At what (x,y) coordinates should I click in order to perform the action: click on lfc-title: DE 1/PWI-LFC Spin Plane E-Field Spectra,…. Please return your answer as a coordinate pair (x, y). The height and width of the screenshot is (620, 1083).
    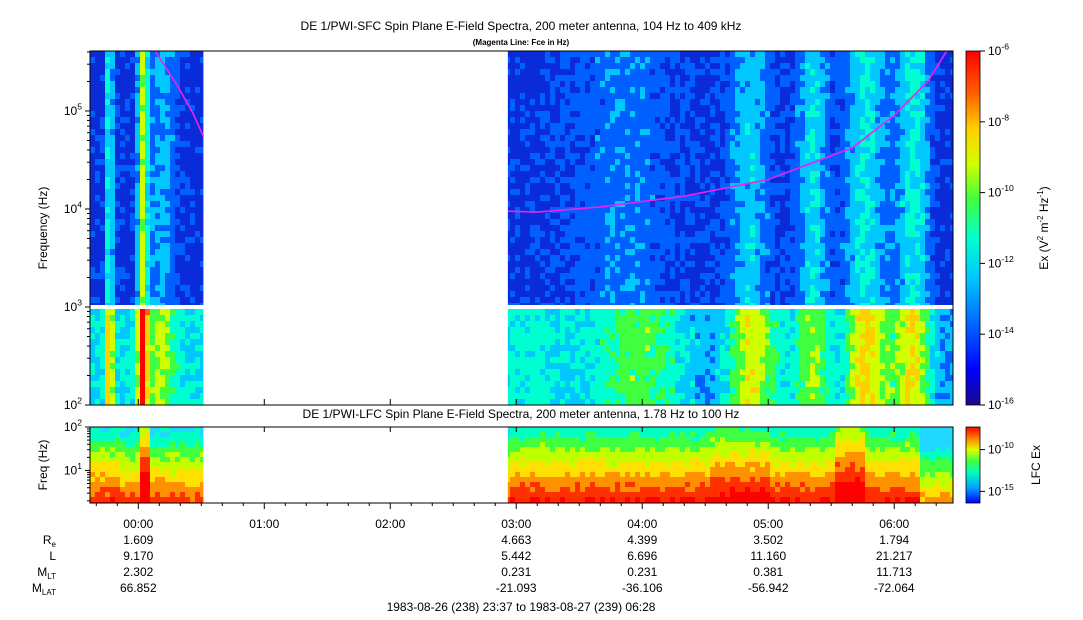
    Looking at the image, I should click on (521, 414).